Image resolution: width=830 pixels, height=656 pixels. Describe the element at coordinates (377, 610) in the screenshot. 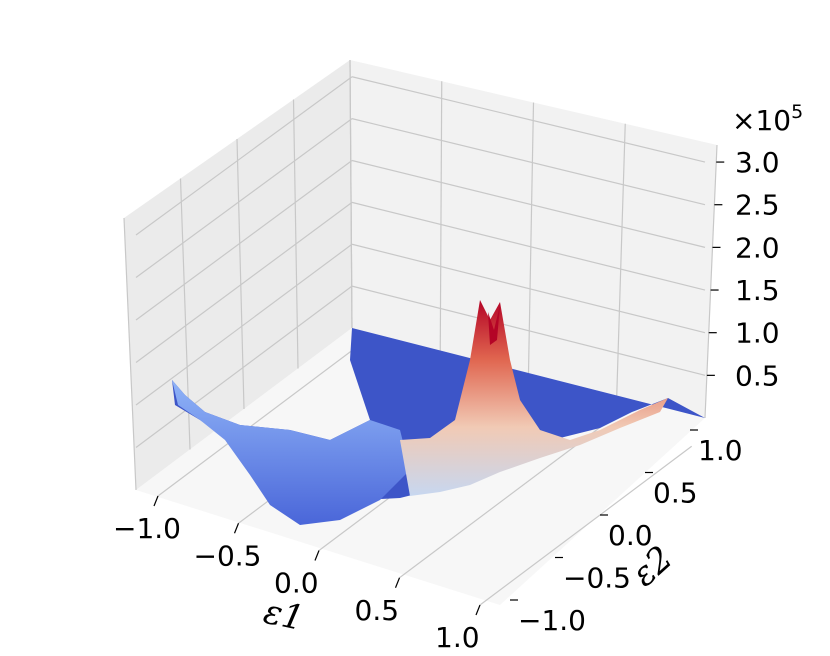

I see `x-tick-label: 0.5` at that location.